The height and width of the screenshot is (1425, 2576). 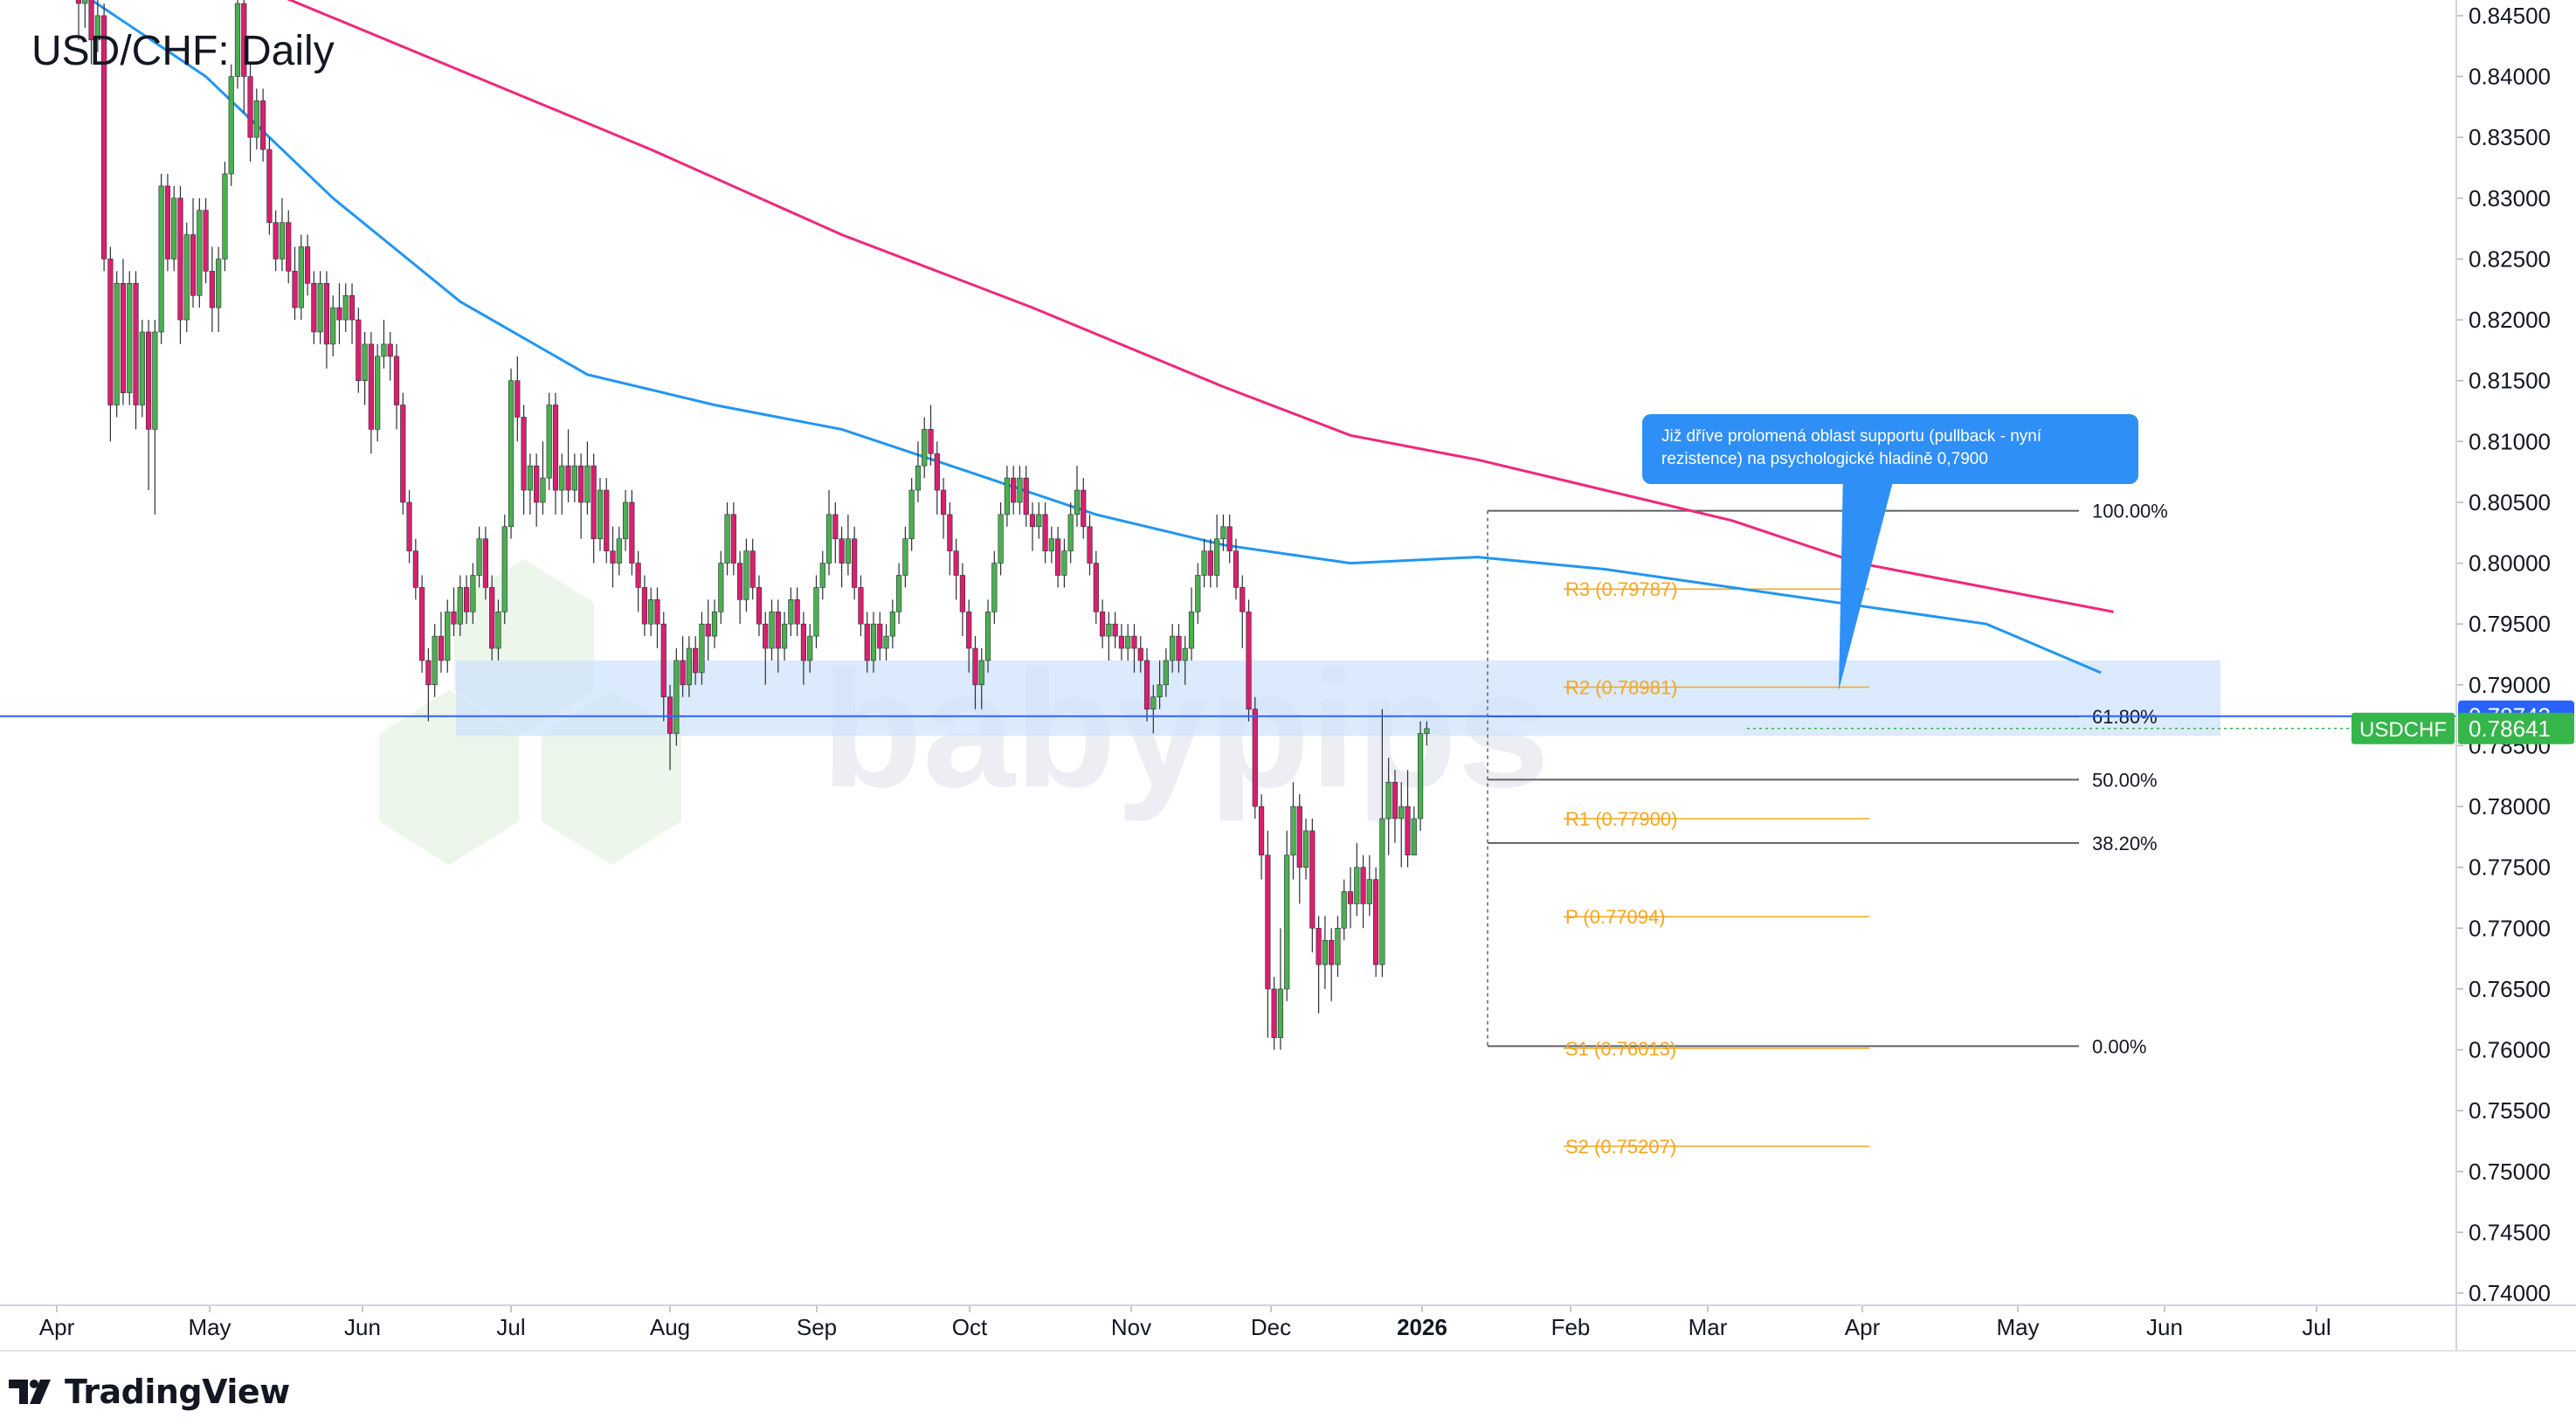 I want to click on x-tick-label: Mar, so click(x=1708, y=1327).